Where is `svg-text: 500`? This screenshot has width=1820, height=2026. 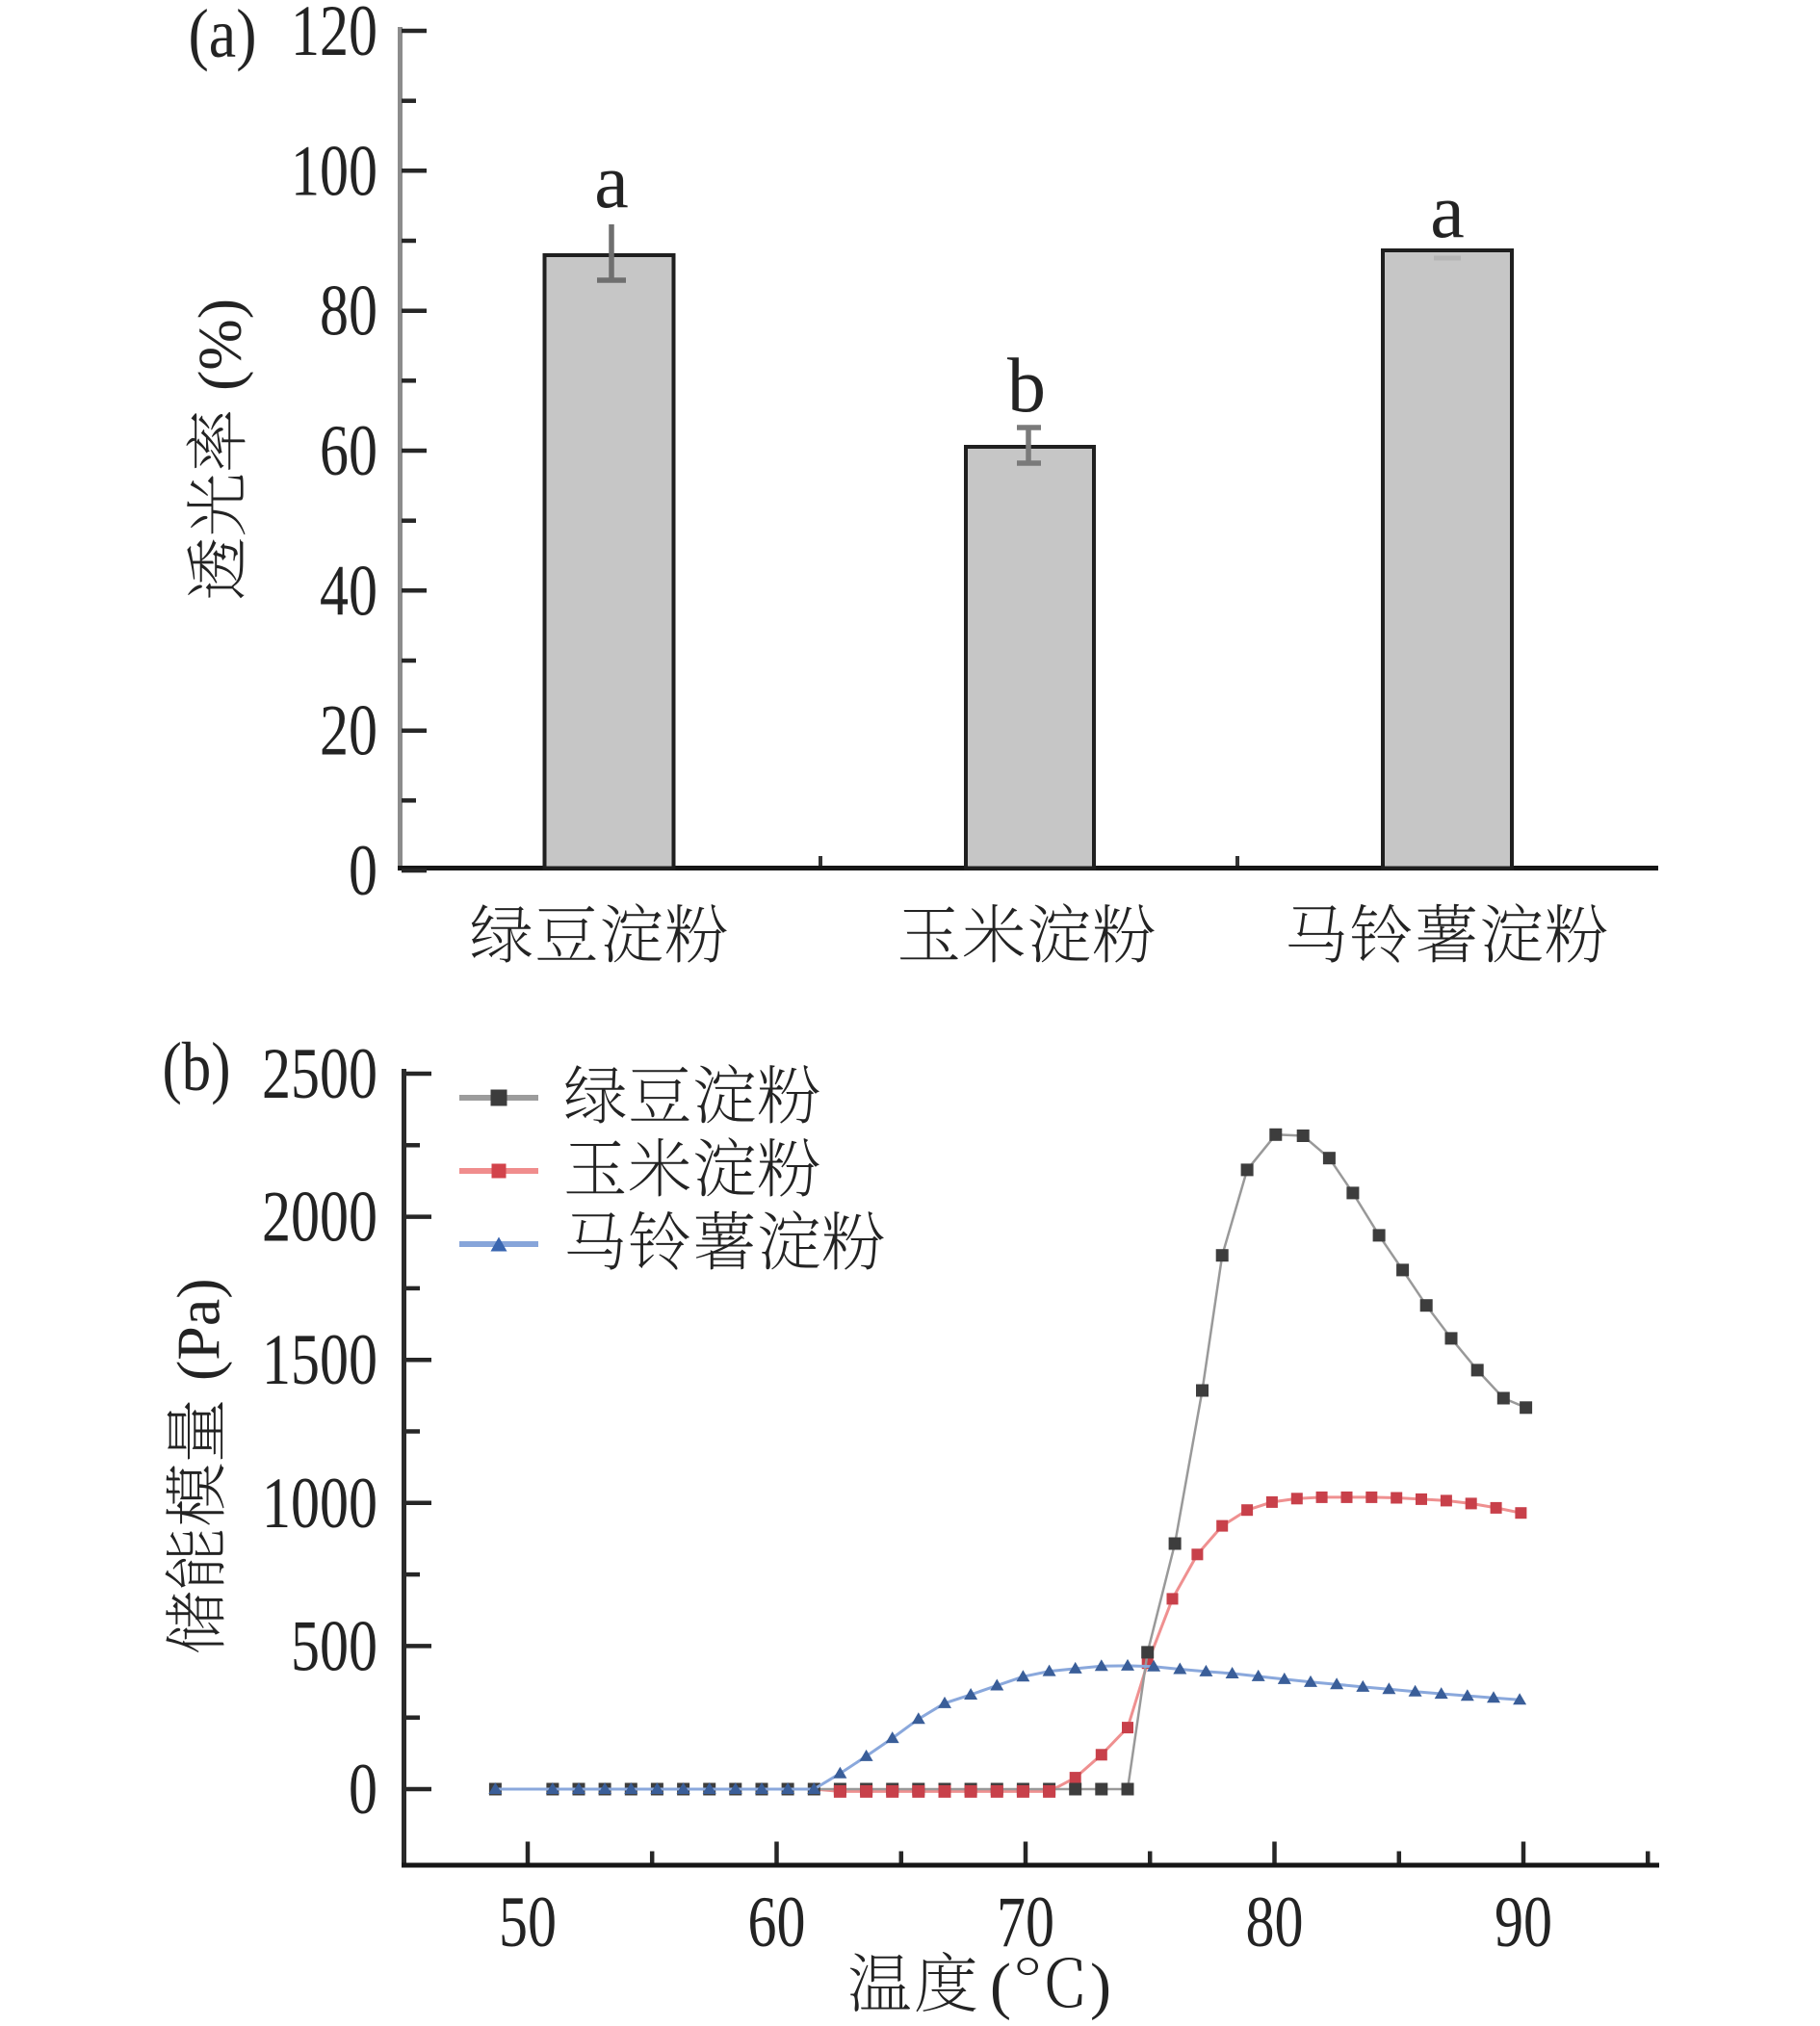
svg-text: 500 is located at coordinates (334, 1646).